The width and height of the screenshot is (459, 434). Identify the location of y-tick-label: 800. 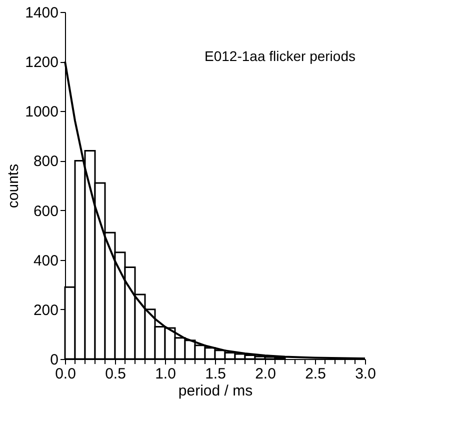
(45, 161).